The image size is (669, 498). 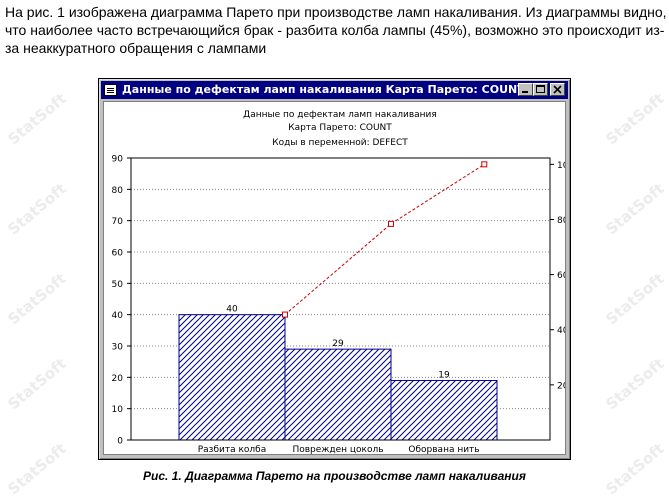 What do you see at coordinates (110, 90) in the screenshot?
I see `statistica-window-icon` at bounding box center [110, 90].